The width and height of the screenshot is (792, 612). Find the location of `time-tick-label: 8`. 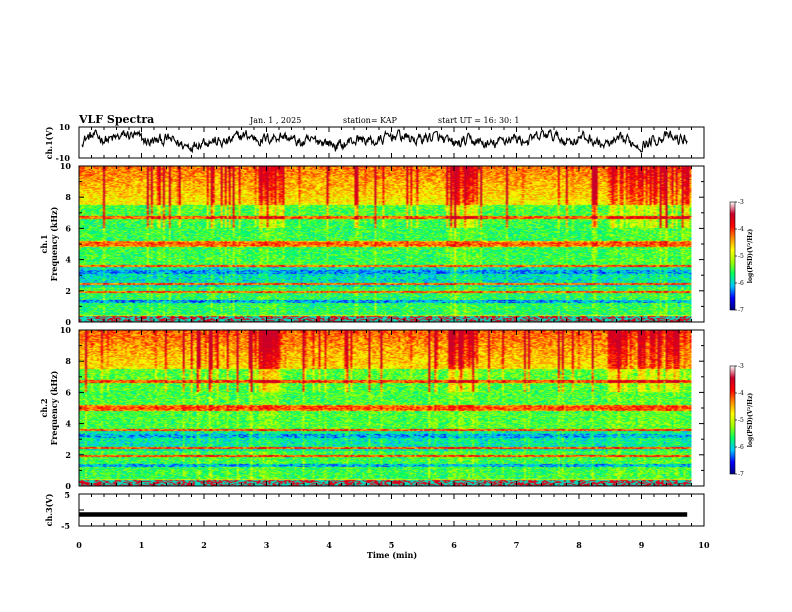

time-tick-label: 8 is located at coordinates (579, 545).